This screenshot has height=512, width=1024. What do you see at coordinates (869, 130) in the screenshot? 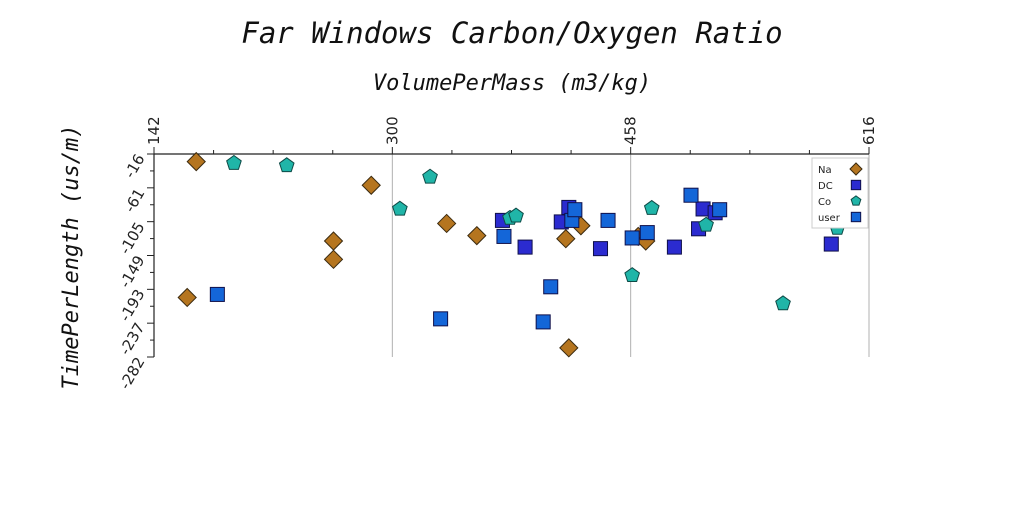
I see `x-tick-label: 616` at bounding box center [869, 130].